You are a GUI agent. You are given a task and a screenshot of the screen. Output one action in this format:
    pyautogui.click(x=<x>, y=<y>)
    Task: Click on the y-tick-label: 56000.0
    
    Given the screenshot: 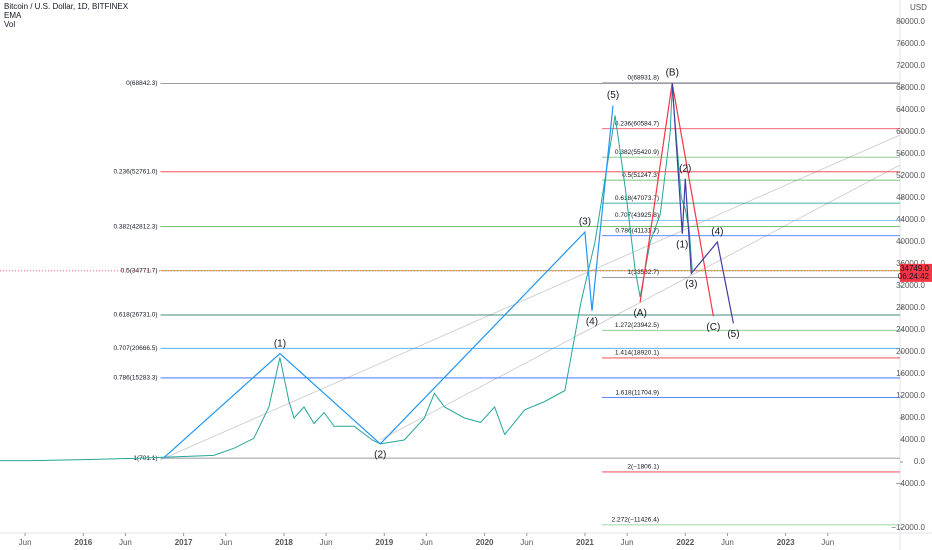 What is the action you would take?
    pyautogui.click(x=910, y=153)
    